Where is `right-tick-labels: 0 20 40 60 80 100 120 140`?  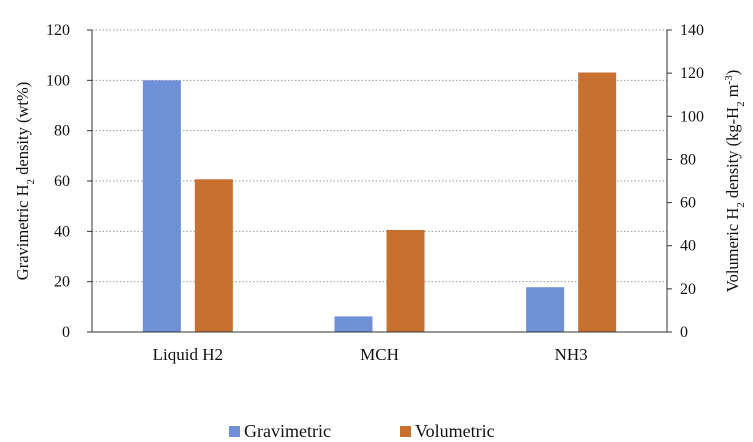
right-tick-labels: 0 20 40 60 80 100 120 140 is located at coordinates (685, 181).